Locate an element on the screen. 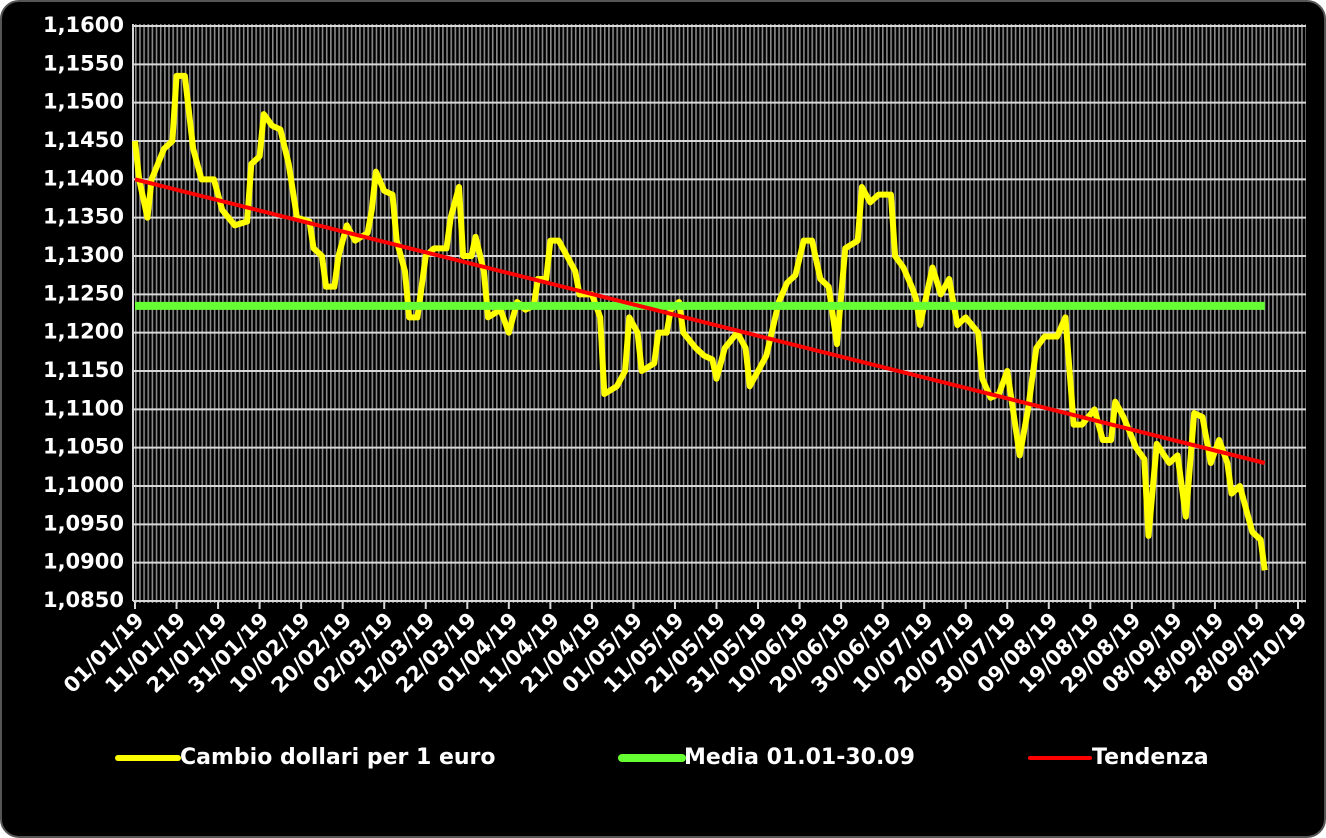  legend-label: Tendenza is located at coordinates (1150, 757).